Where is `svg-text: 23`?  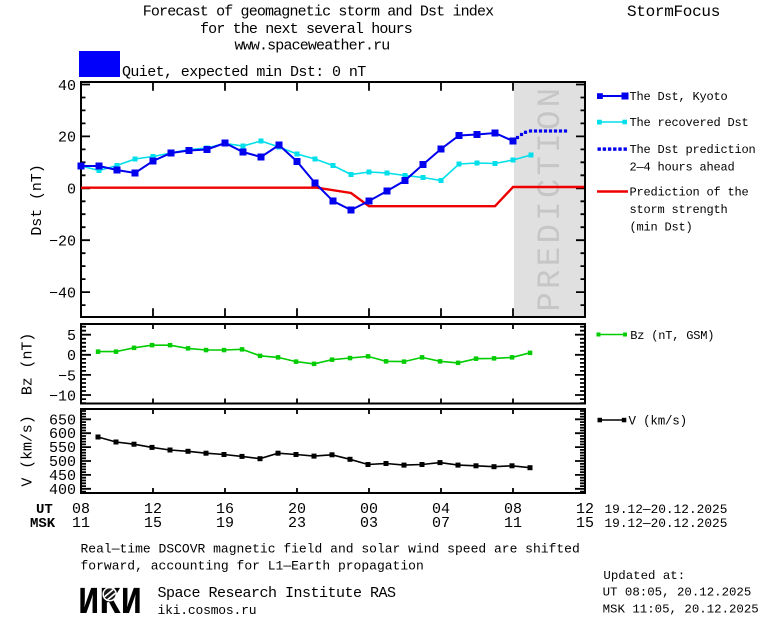 svg-text: 23 is located at coordinates (297, 523).